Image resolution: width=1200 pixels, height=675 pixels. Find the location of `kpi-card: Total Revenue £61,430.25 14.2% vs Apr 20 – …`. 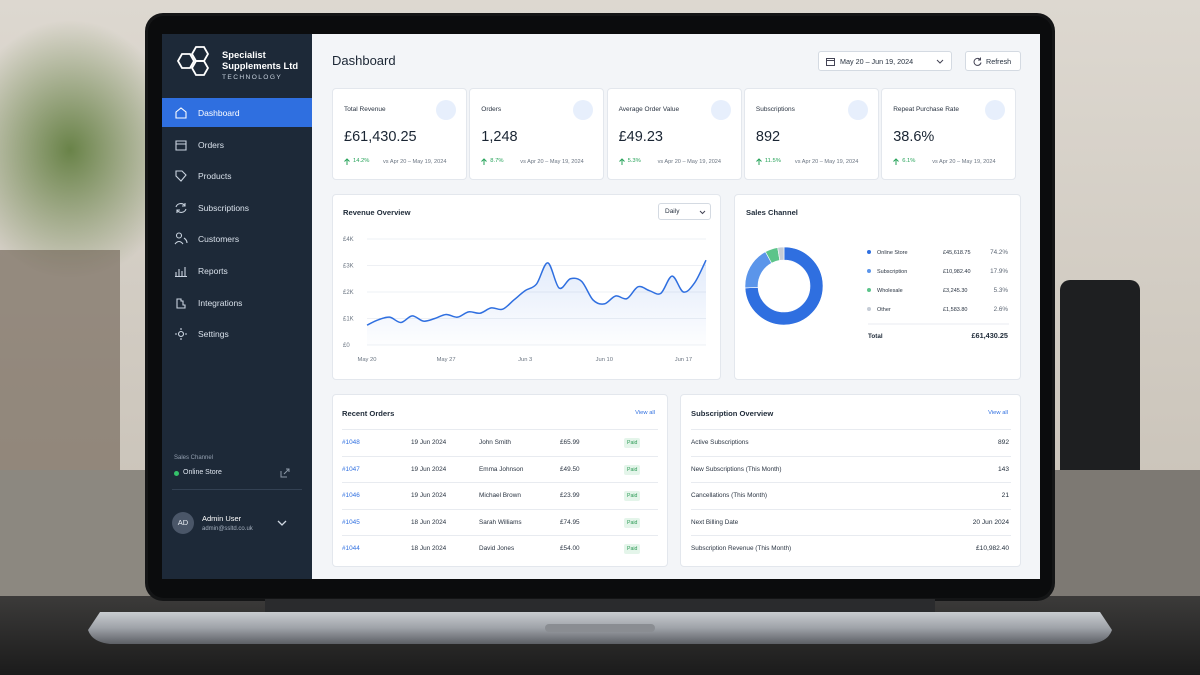

kpi-card: Total Revenue £61,430.25 14.2% vs Apr 20 – … is located at coordinates (399, 134).